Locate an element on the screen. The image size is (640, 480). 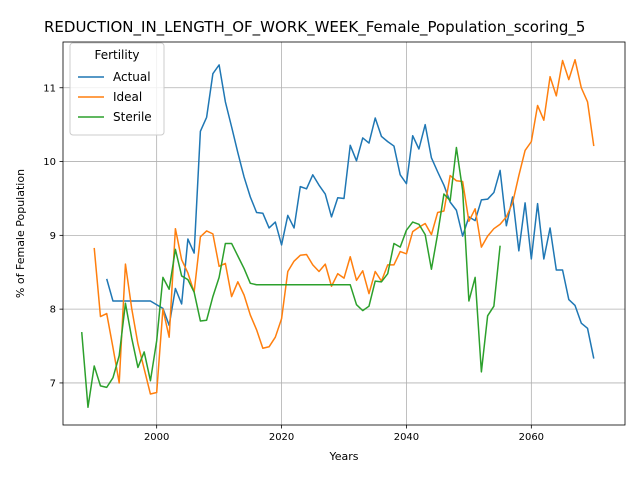
legend-label-actual: Actual is located at coordinates (132, 77).